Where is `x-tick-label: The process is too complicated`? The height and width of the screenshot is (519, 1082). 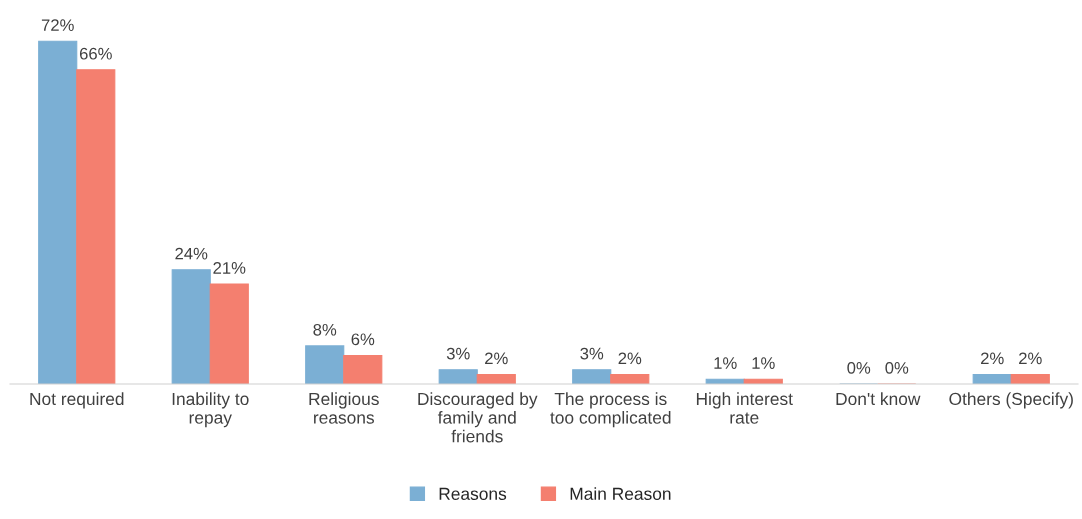
x-tick-label: The process is too complicated is located at coordinates (610, 410).